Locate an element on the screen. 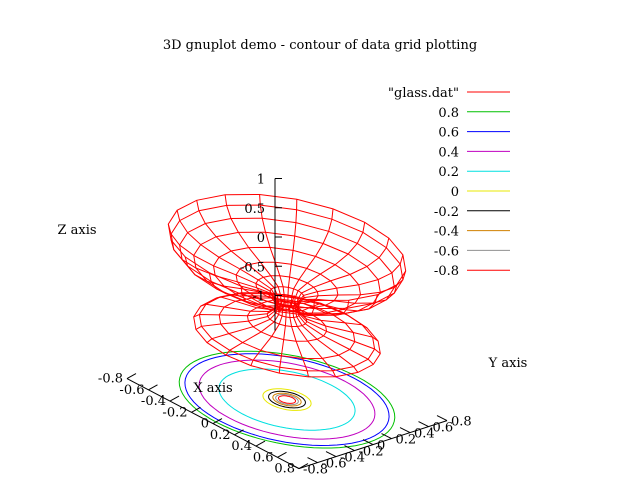 This screenshot has width=640, height=480. contour-lines is located at coordinates (287, 399).